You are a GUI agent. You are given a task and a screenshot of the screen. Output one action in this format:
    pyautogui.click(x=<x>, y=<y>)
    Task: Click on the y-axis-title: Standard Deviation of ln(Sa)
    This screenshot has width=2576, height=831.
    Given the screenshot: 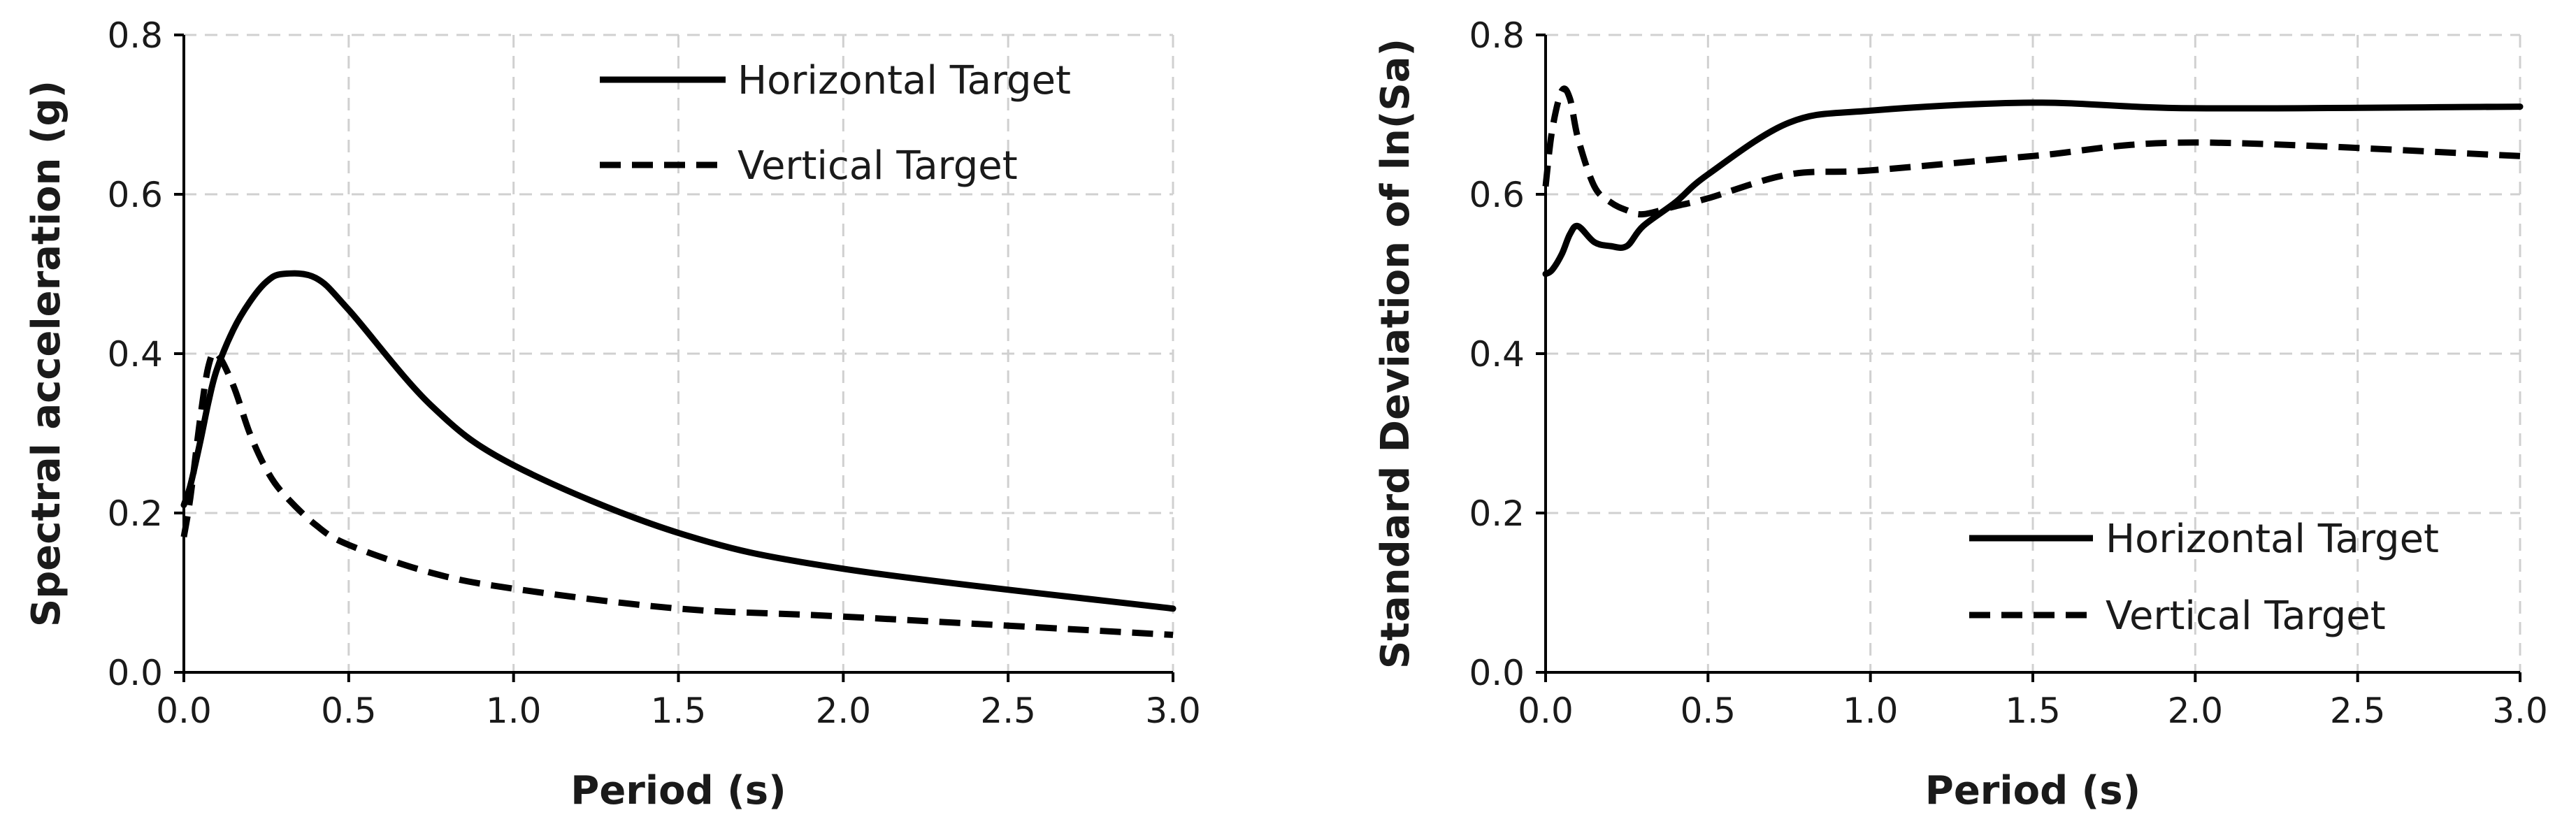 What is the action you would take?
    pyautogui.click(x=1395, y=353)
    